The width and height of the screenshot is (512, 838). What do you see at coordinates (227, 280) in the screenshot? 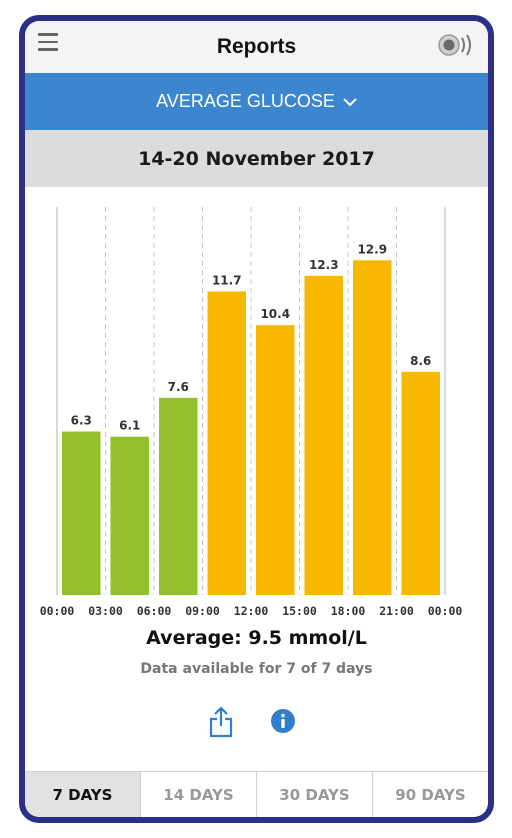
I see `bar-value-label: 11.7` at bounding box center [227, 280].